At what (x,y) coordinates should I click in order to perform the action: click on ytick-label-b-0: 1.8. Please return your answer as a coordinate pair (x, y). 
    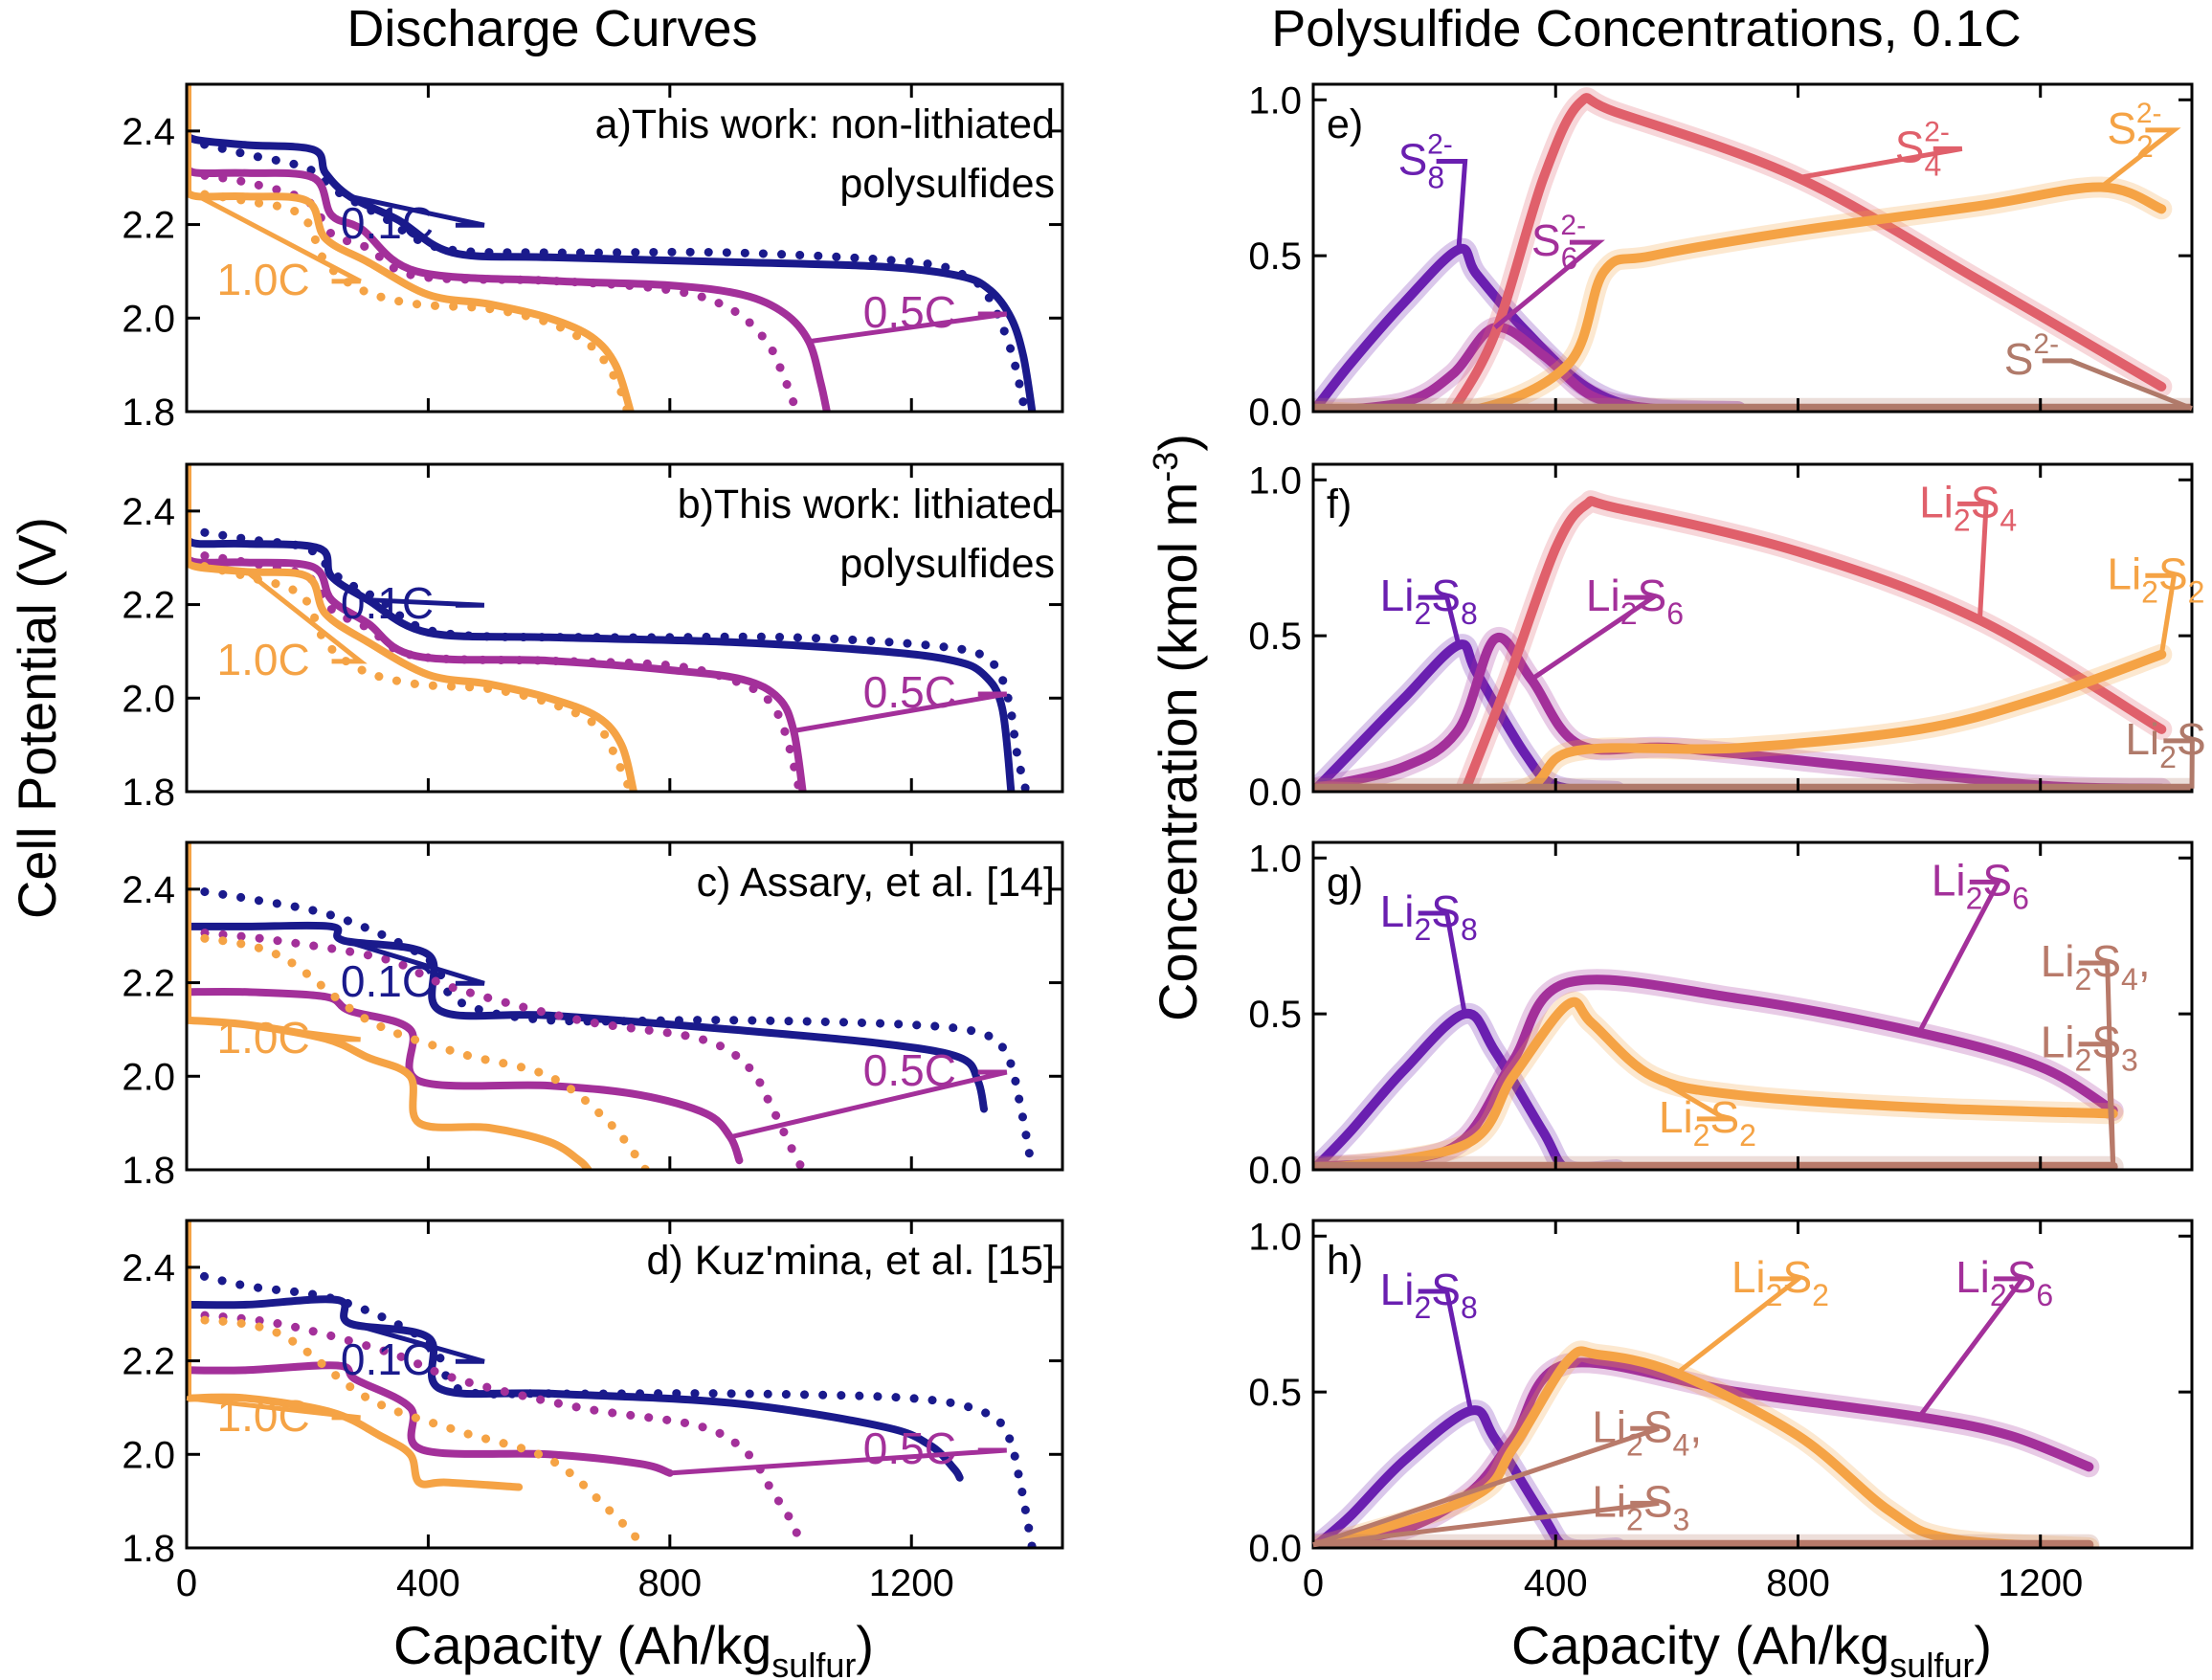
    Looking at the image, I should click on (148, 793).